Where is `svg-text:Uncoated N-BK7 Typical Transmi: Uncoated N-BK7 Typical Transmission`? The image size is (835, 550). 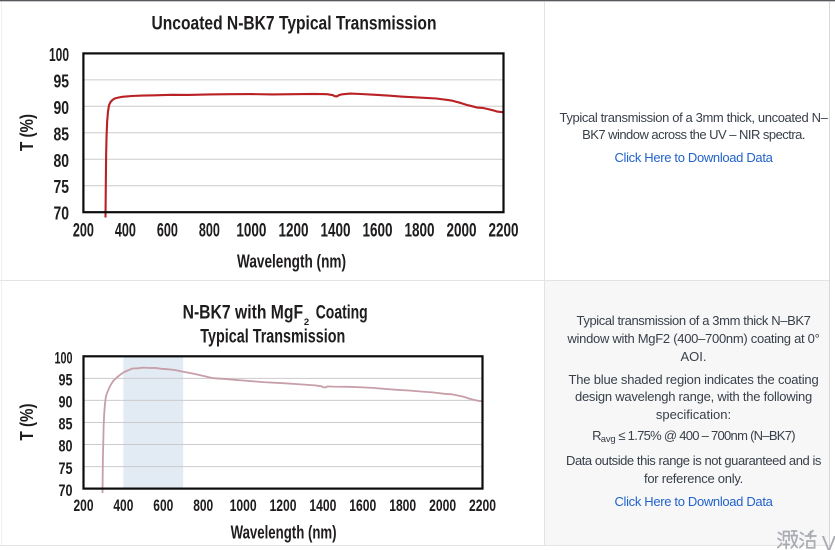 svg-text:Uncoated N-BK7 Typical Transmi: Uncoated N-BK7 Typical Transmission is located at coordinates (294, 24).